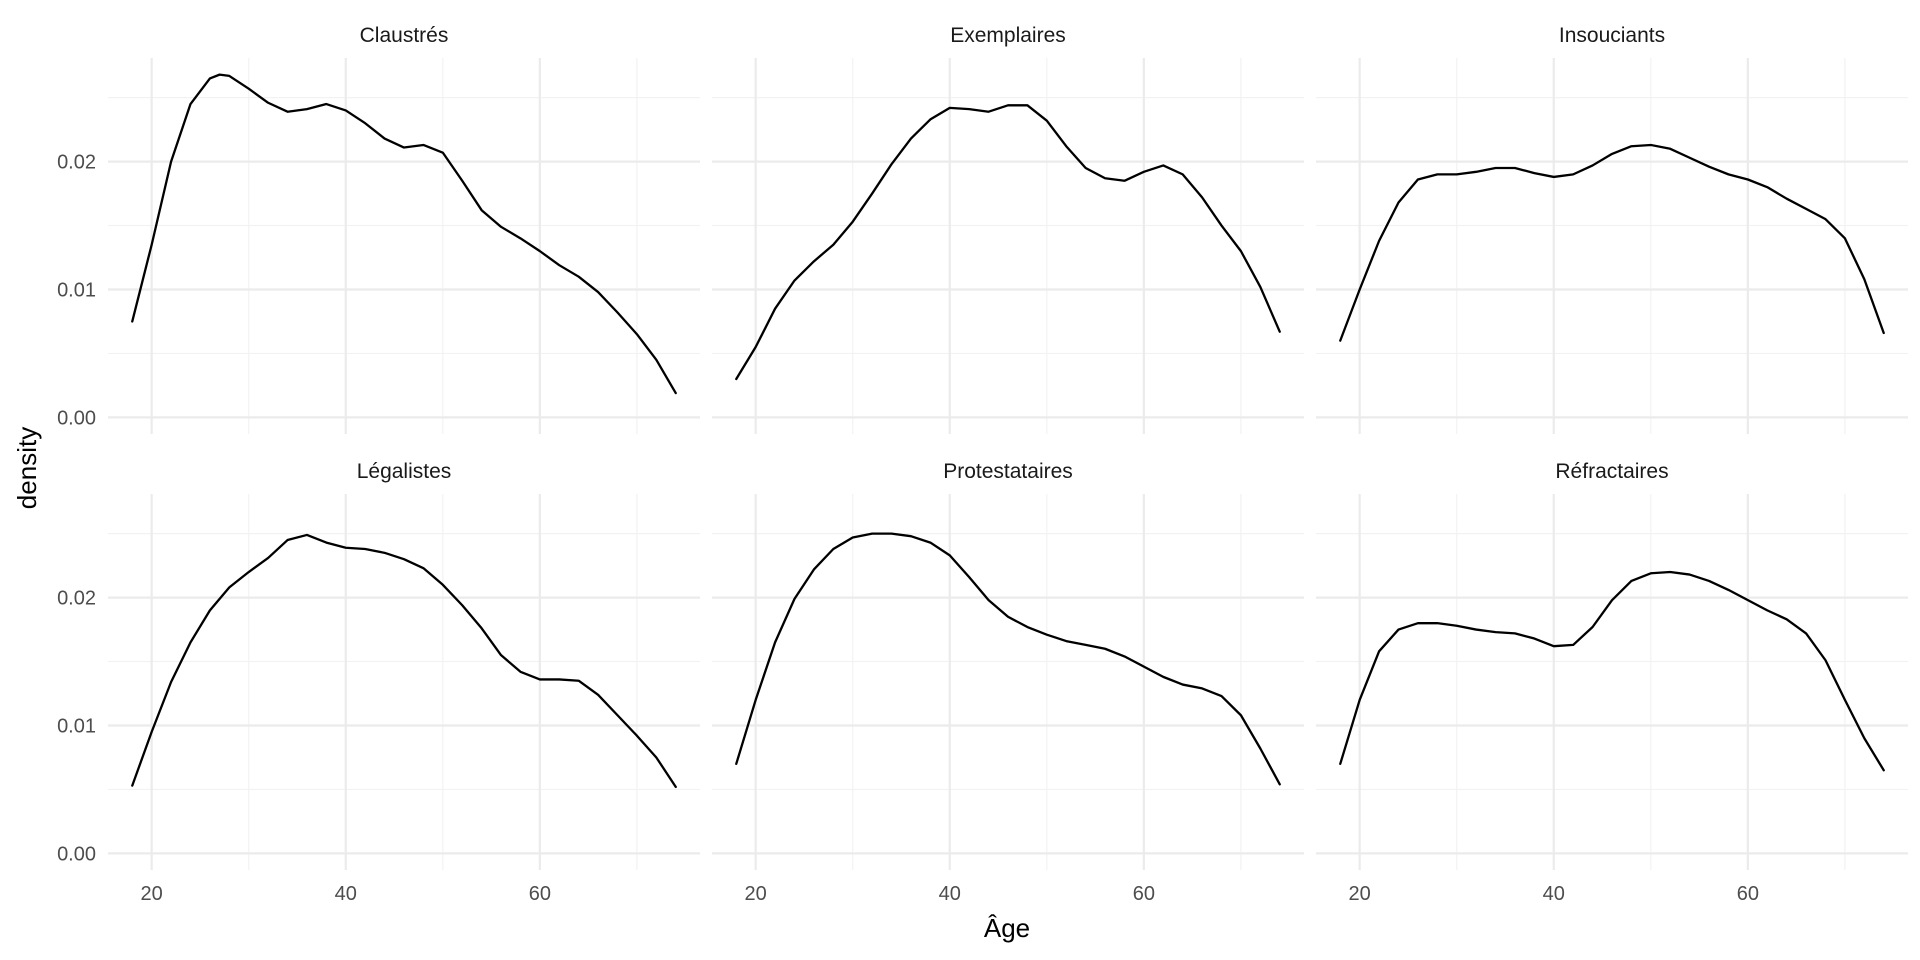 This screenshot has height=960, width=1920. What do you see at coordinates (404, 471) in the screenshot?
I see `facet-title-legalistes: Légalistes` at bounding box center [404, 471].